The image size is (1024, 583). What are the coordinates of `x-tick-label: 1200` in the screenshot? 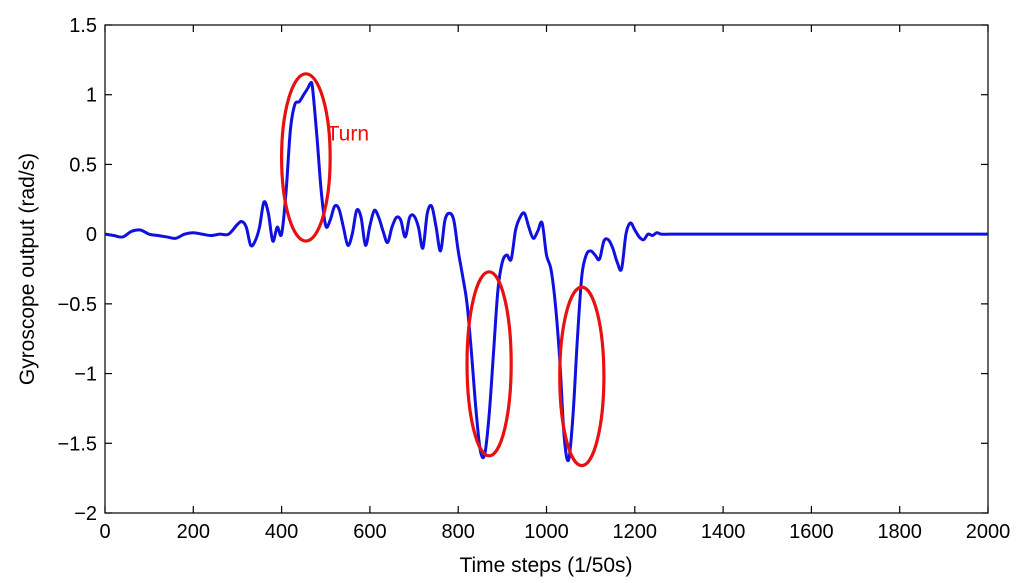 It's located at (635, 532).